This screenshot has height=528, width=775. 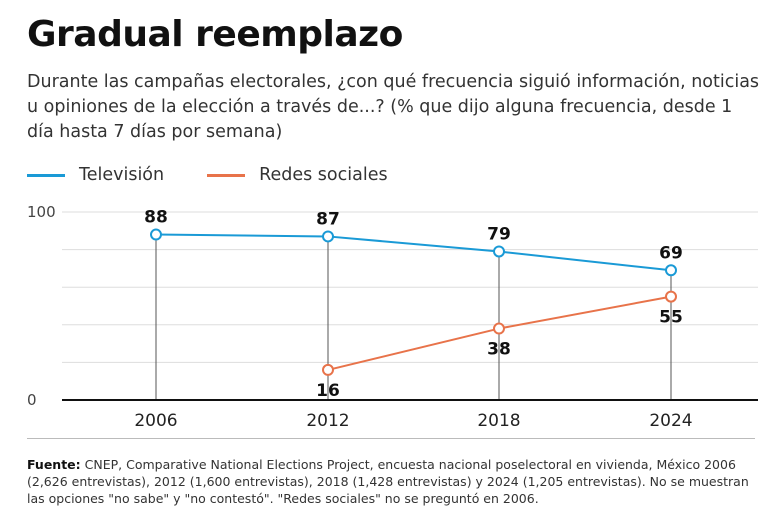 I want to click on data-label: 69, so click(x=671, y=253).